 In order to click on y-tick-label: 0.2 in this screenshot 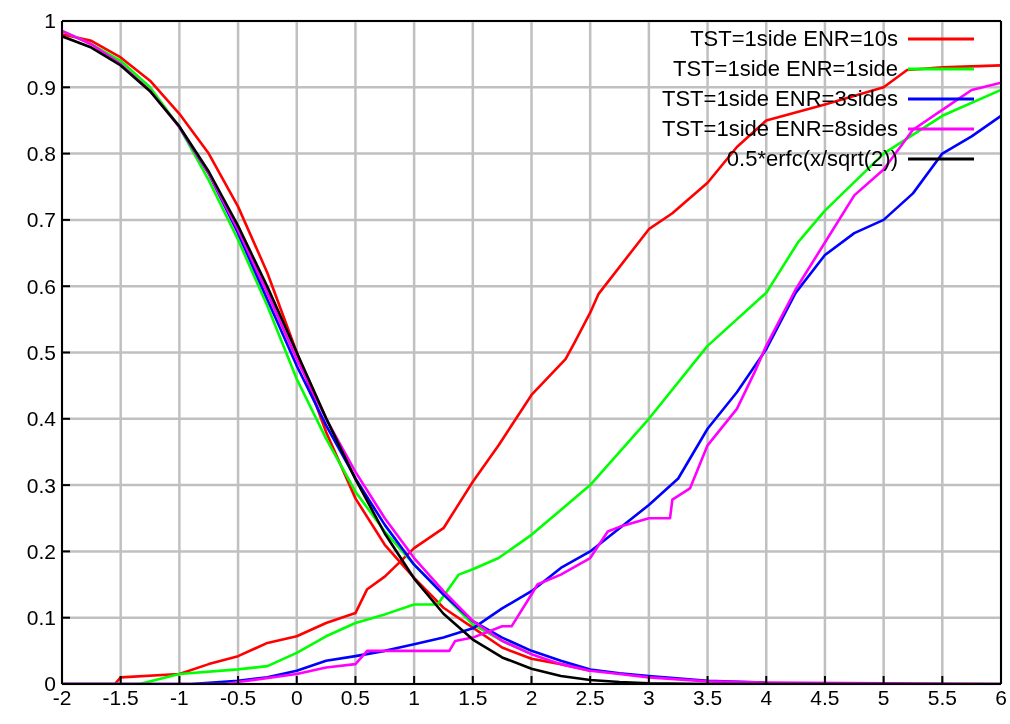, I will do `click(41, 551)`.